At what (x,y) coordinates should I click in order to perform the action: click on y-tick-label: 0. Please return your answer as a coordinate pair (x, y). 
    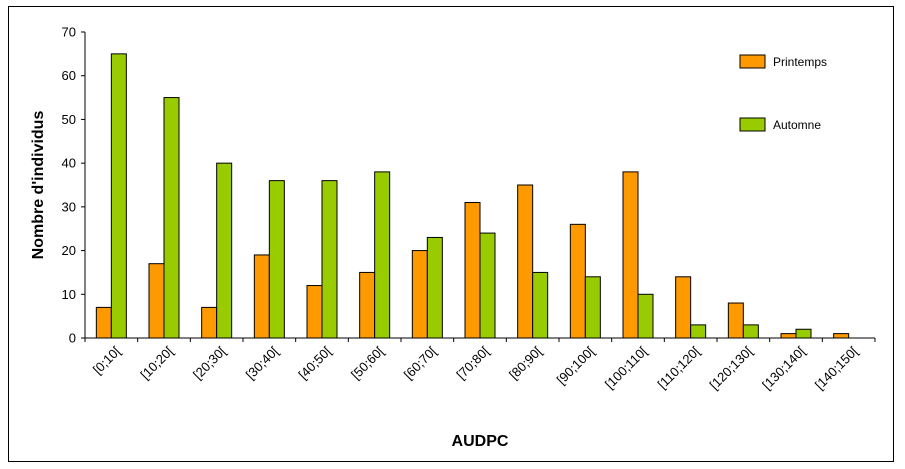
    Looking at the image, I should click on (72, 338).